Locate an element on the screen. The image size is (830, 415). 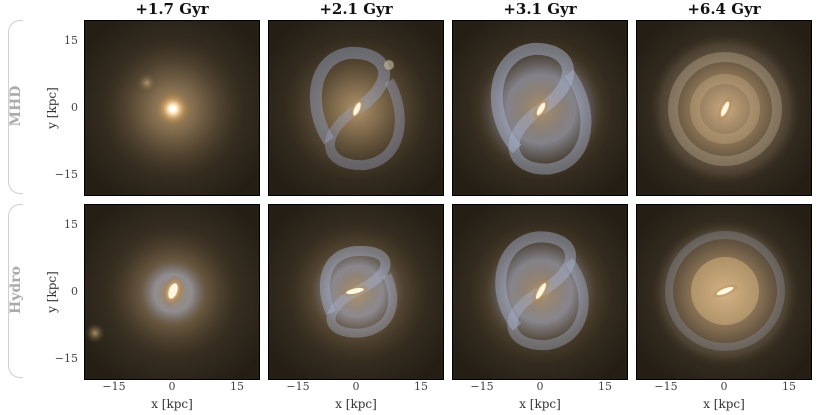
column-title: +1.7 Gyr is located at coordinates (172, 9).